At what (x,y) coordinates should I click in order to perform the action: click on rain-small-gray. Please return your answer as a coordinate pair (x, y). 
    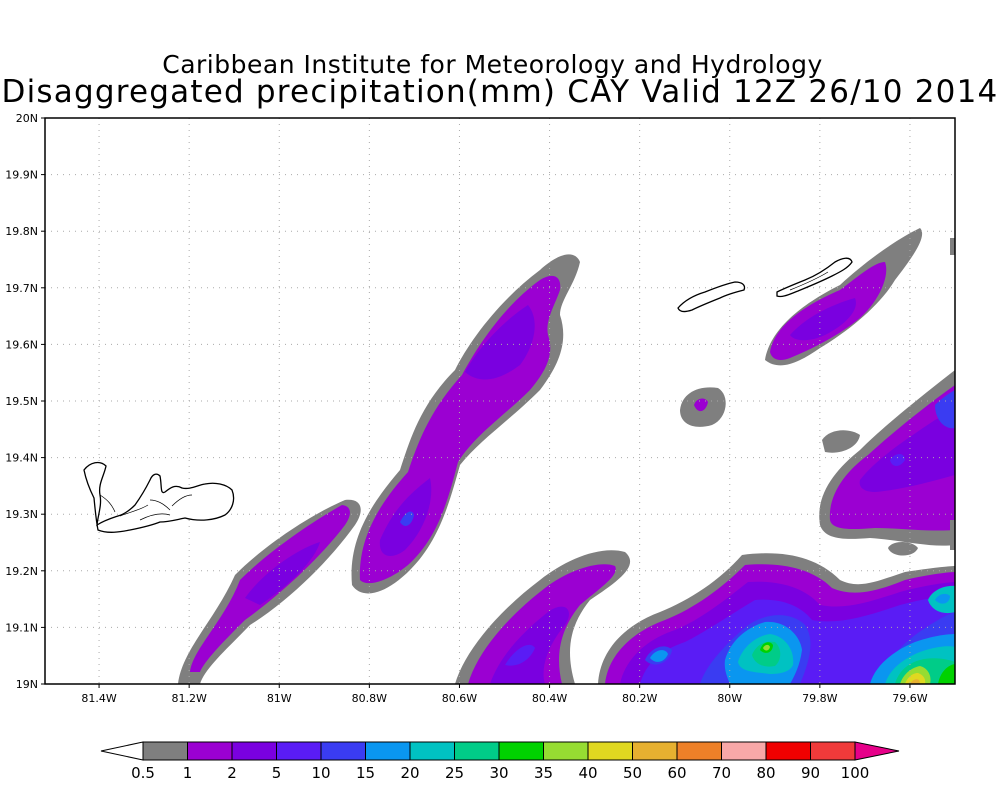
    Looking at the image, I should click on (903, 549).